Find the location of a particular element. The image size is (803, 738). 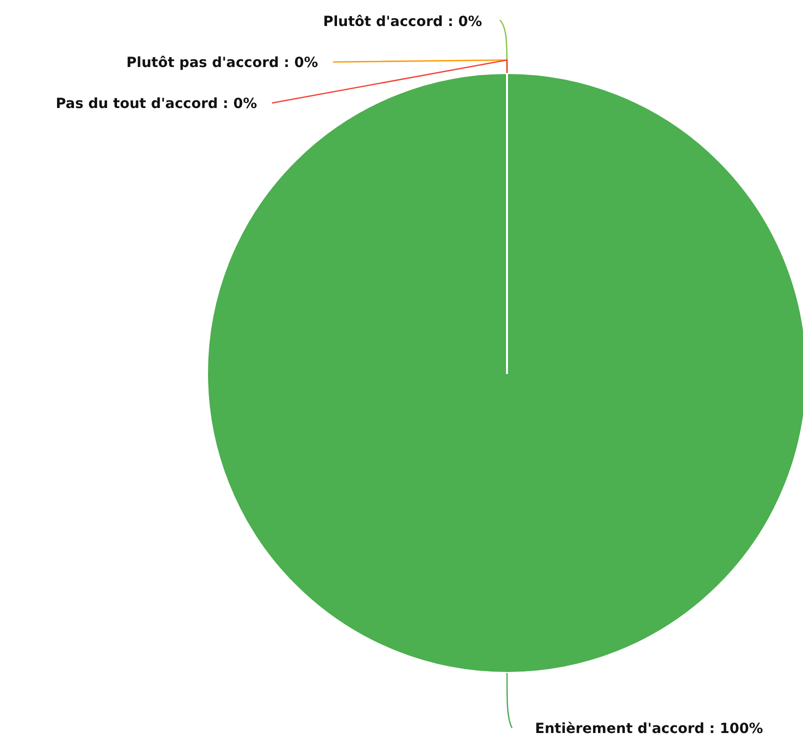

category-label: Plutôt d'accord : 0% is located at coordinates (402, 22).